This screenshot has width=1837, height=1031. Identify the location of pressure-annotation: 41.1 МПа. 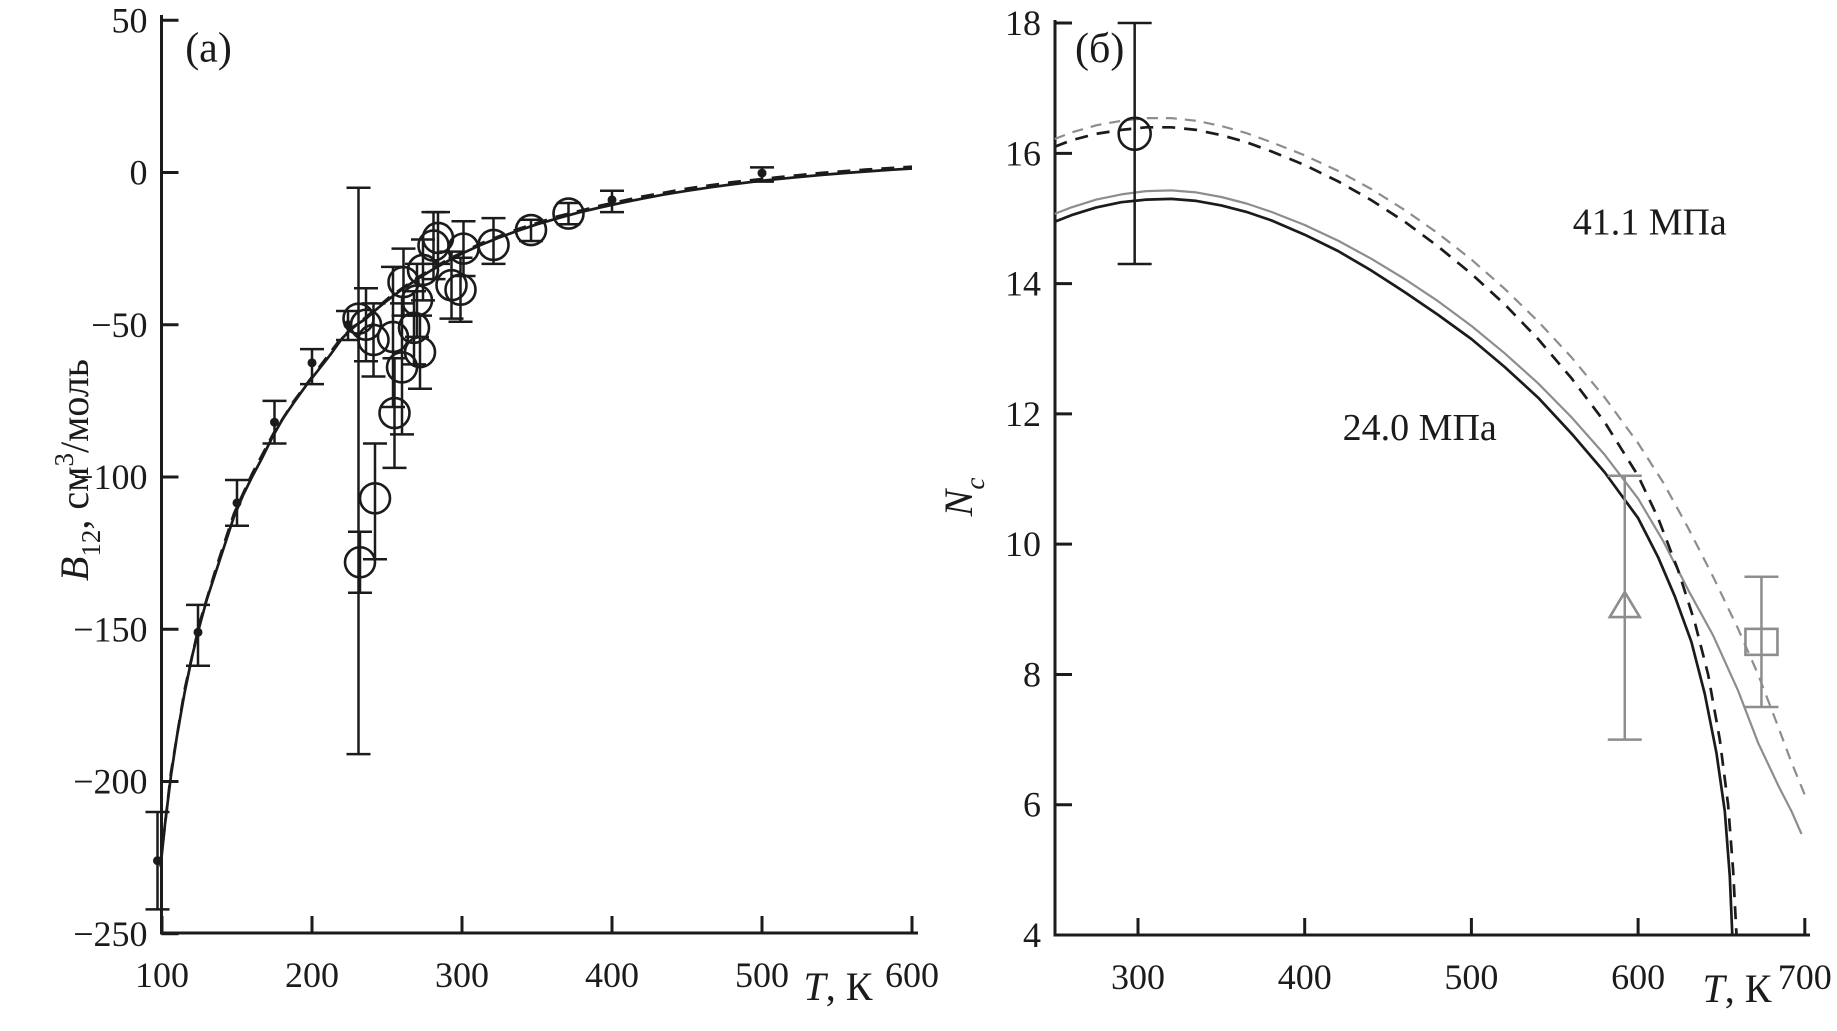
(1650, 223).